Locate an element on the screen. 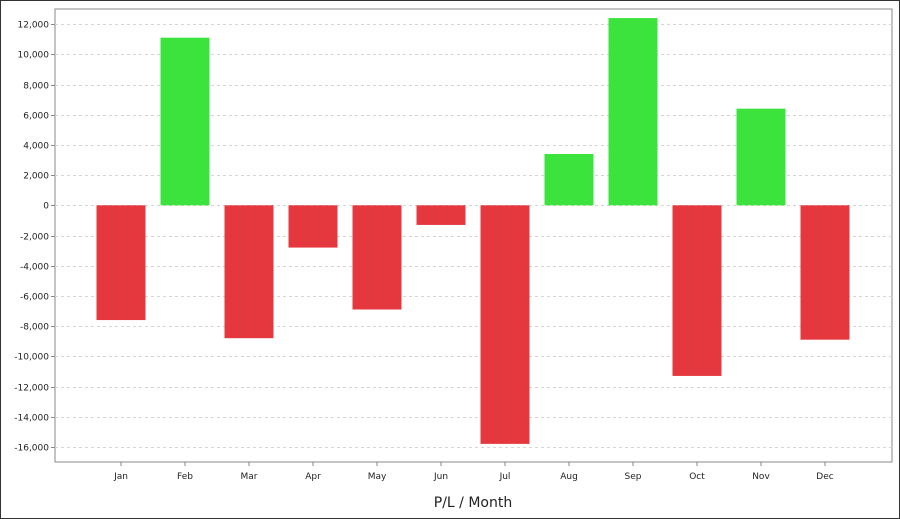  x-tick-label: Feb is located at coordinates (185, 477).